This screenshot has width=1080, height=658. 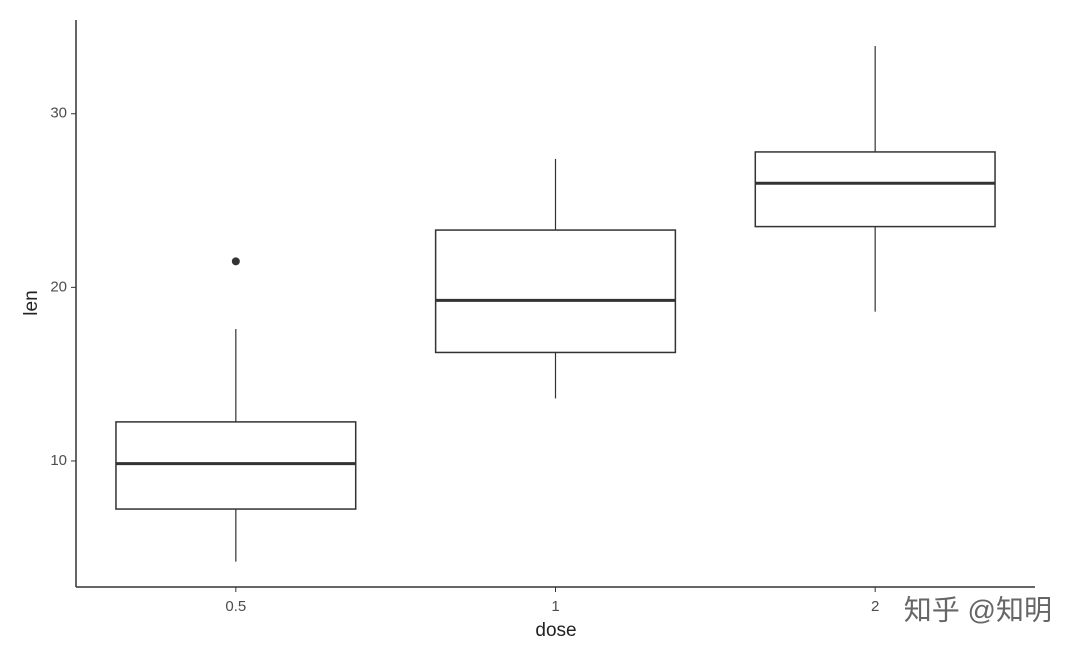 I want to click on y-tick-label: 20, so click(x=58, y=286).